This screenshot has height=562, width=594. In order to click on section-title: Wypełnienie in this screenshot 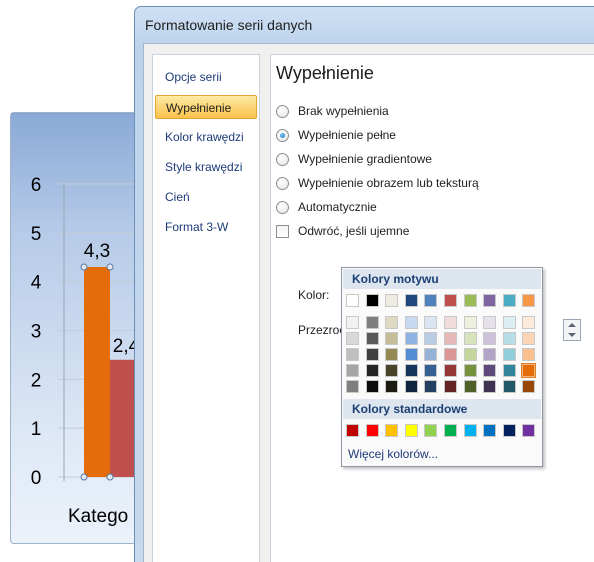, I will do `click(325, 73)`.